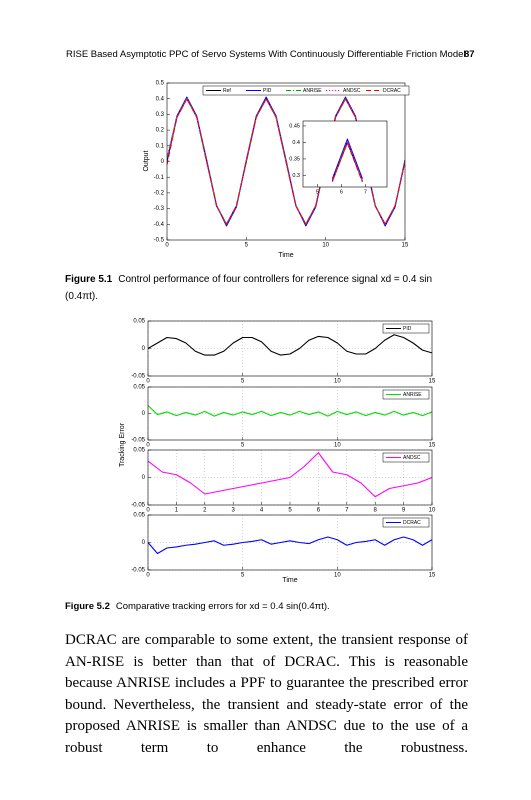  I want to click on y-tick-label: 0.1, so click(160, 146).